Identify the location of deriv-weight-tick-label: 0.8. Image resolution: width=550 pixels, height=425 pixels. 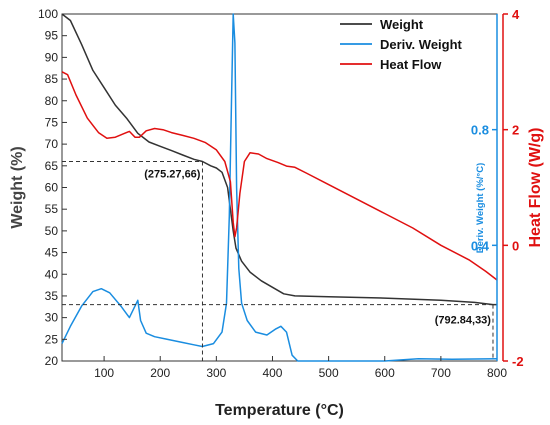
(480, 130).